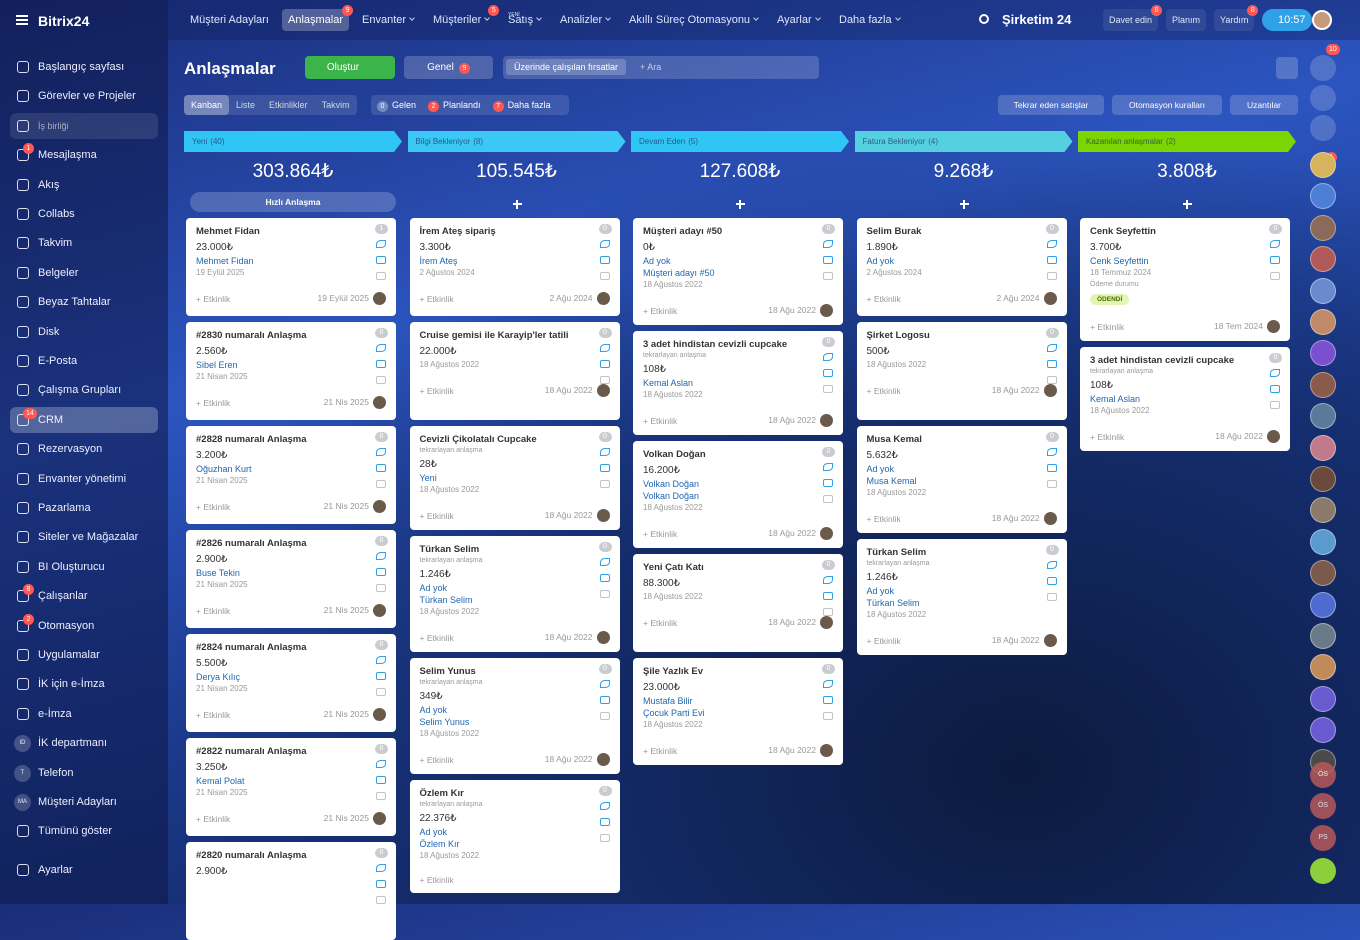 The image size is (1360, 940). Describe the element at coordinates (798, 20) in the screenshot. I see `nav-item: Ayarlar` at that location.